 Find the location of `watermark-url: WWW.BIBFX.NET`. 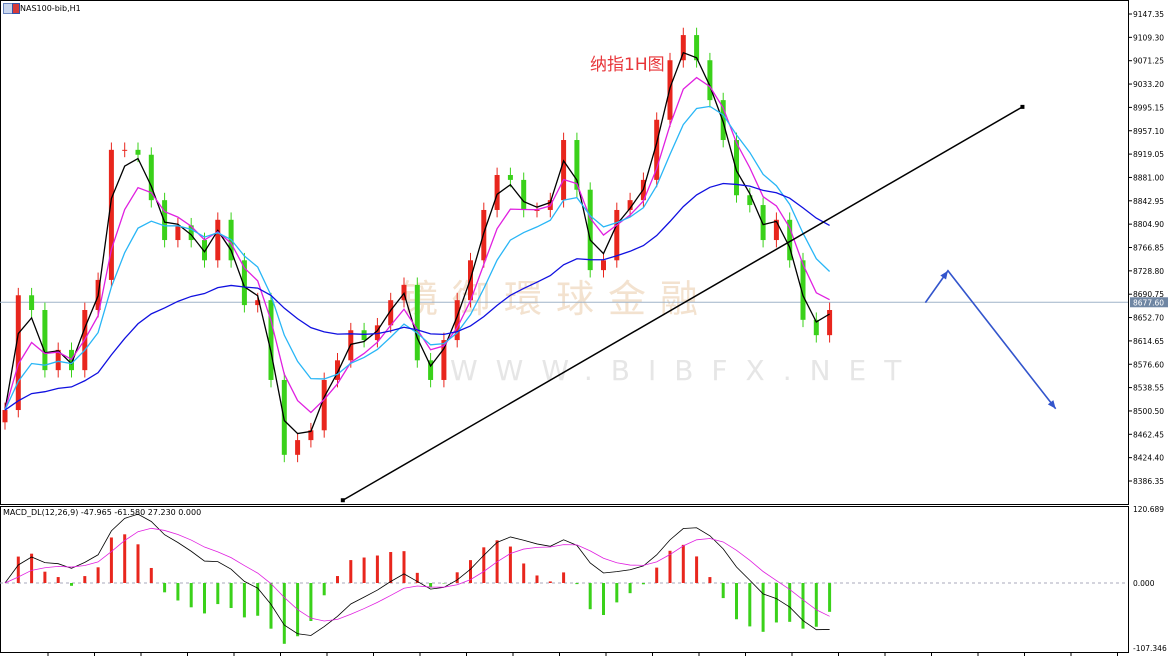

watermark-url: WWW.BIBFX.NET is located at coordinates (684, 370).